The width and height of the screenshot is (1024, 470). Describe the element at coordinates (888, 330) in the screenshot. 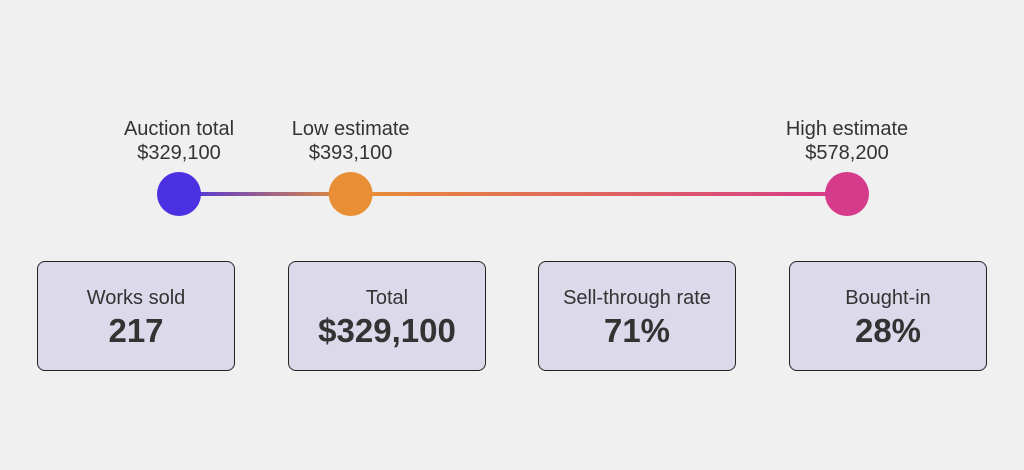

I see `stat-value: 28%` at that location.